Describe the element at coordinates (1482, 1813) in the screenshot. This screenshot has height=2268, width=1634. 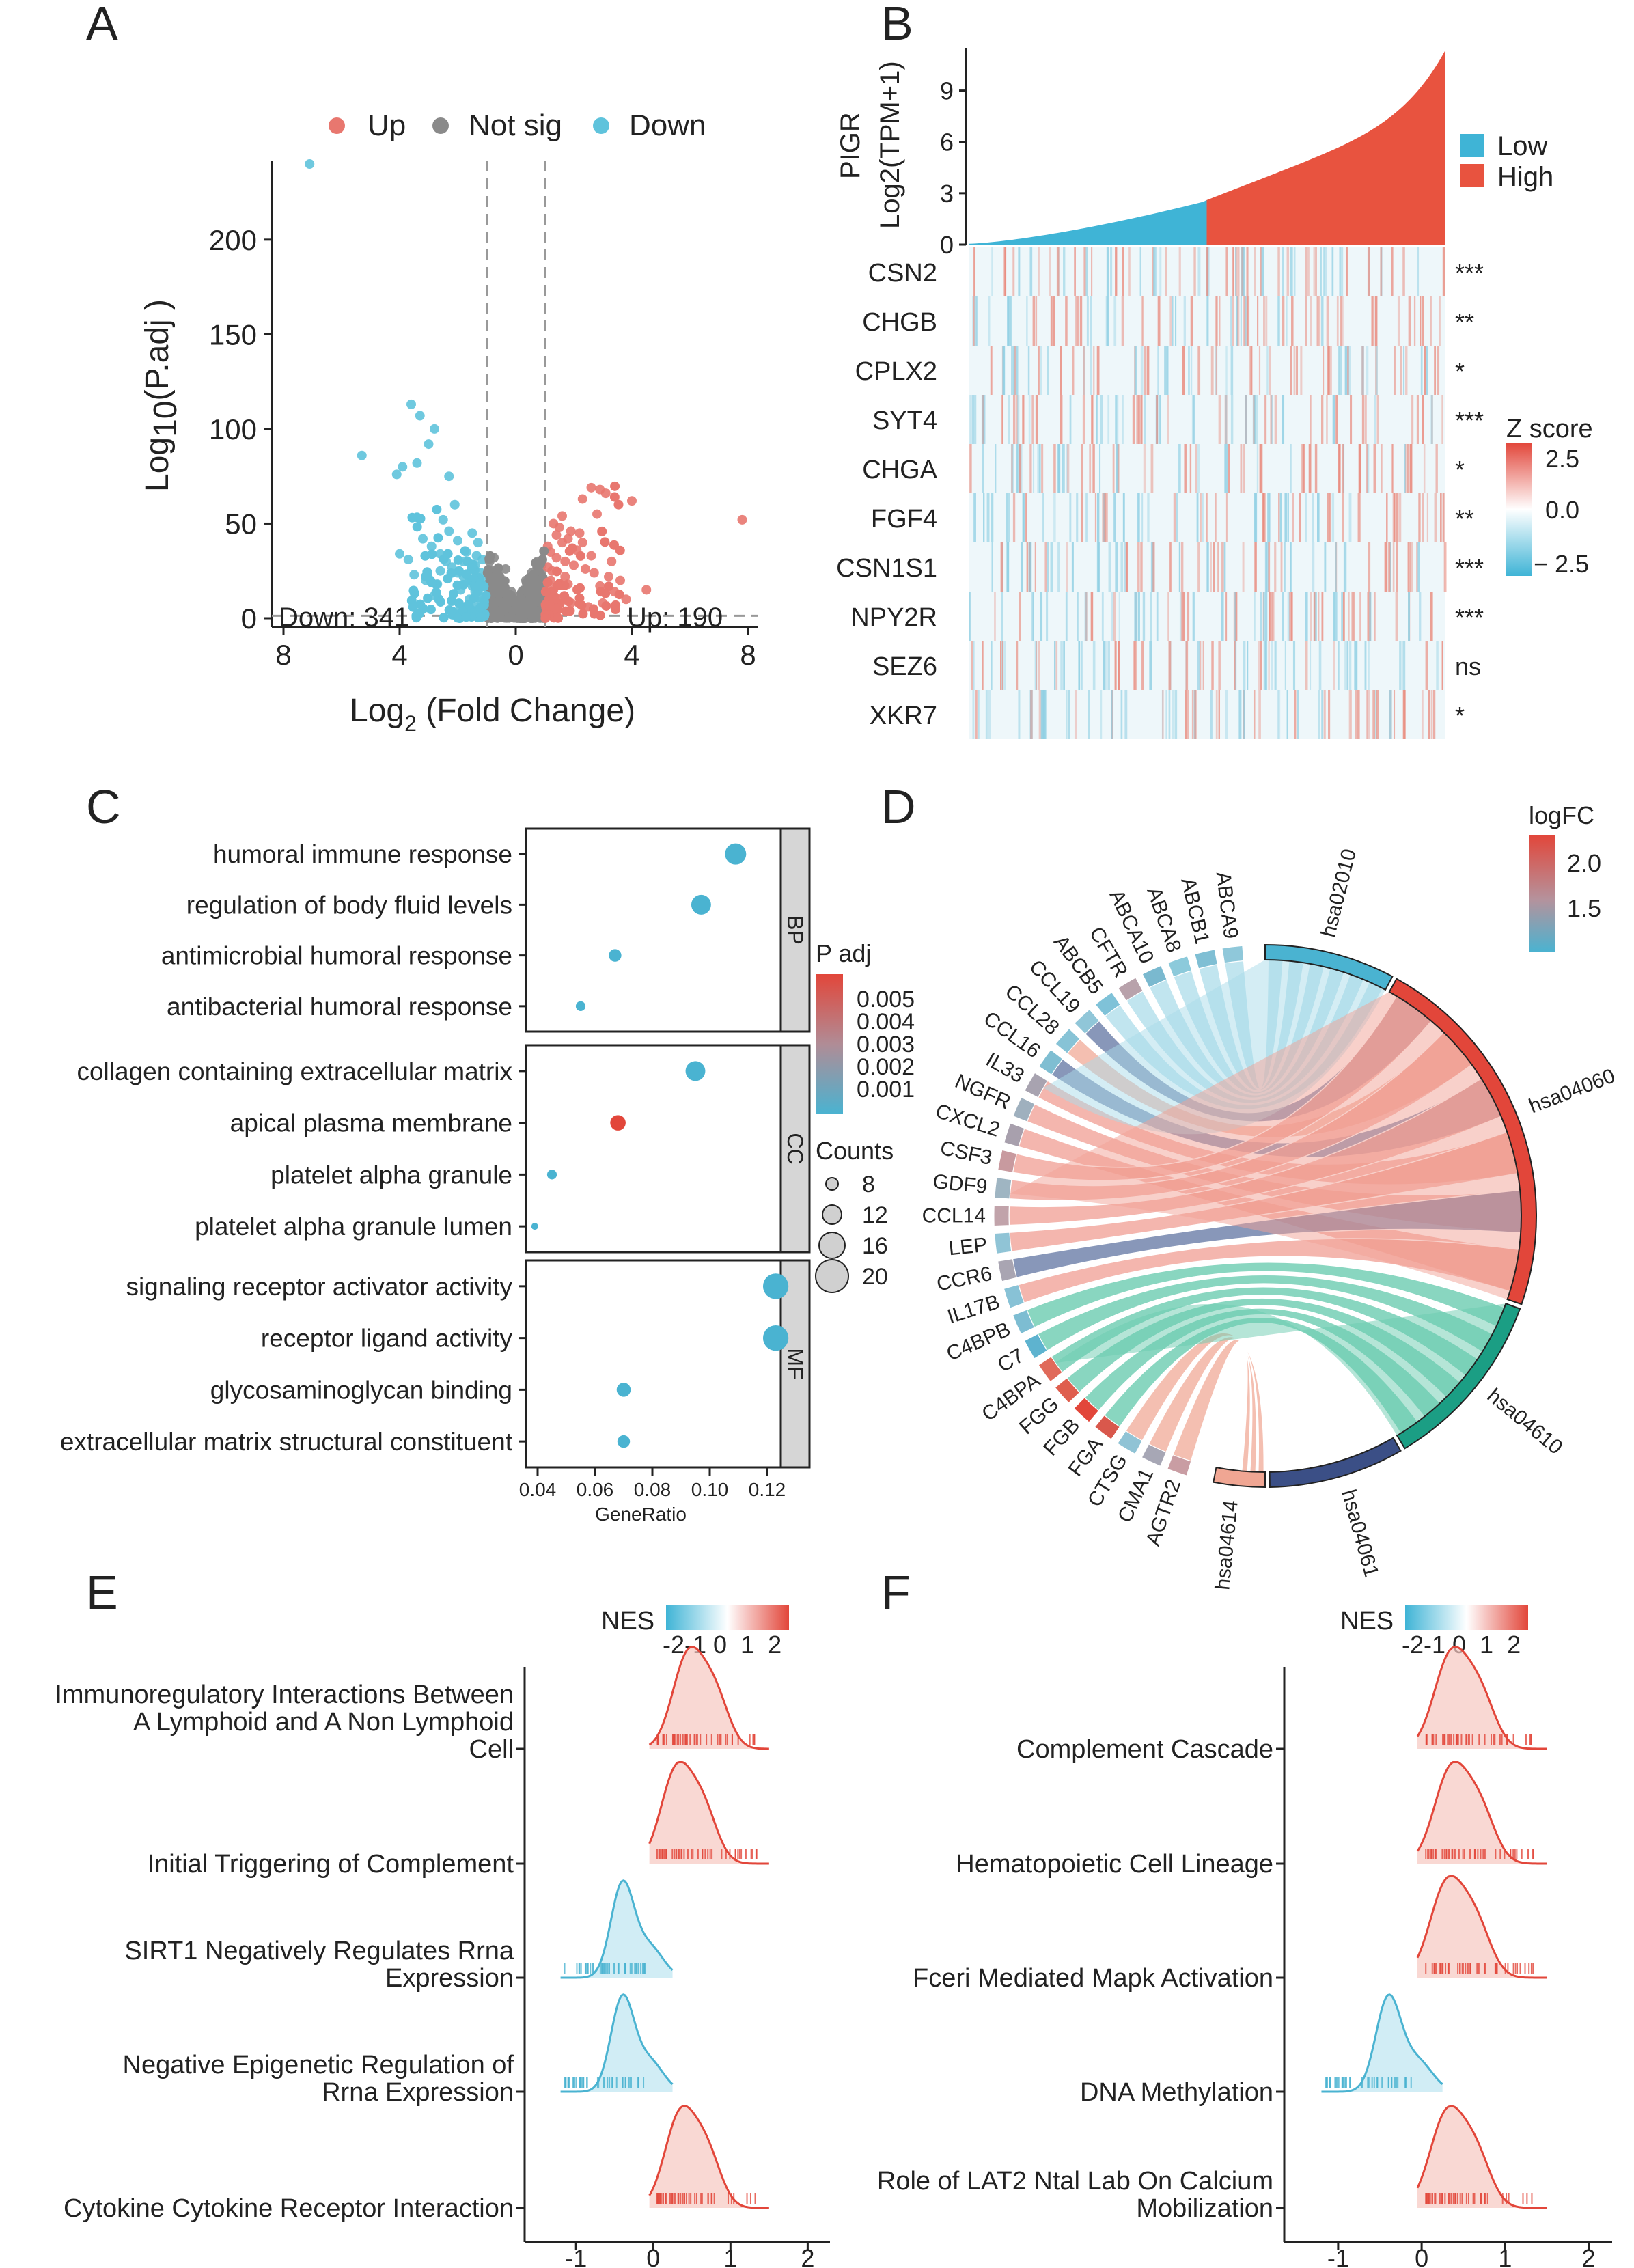
I see `gsea-ridge-fill` at that location.